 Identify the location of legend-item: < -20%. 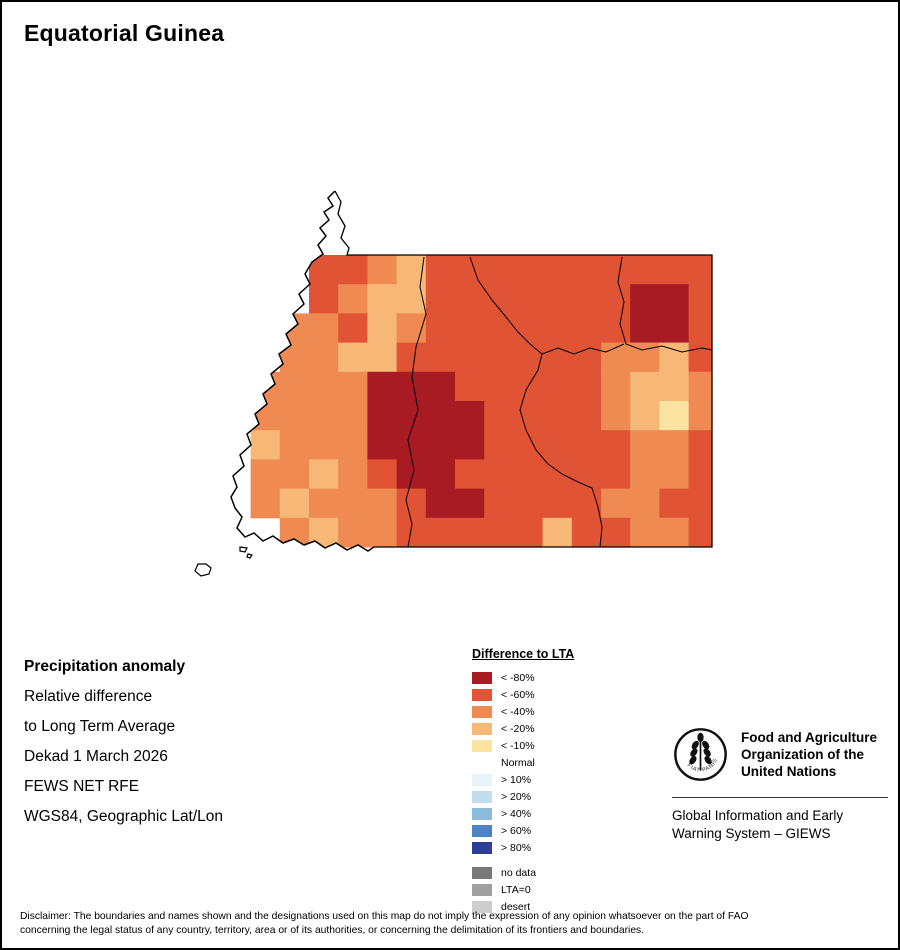
(577, 728).